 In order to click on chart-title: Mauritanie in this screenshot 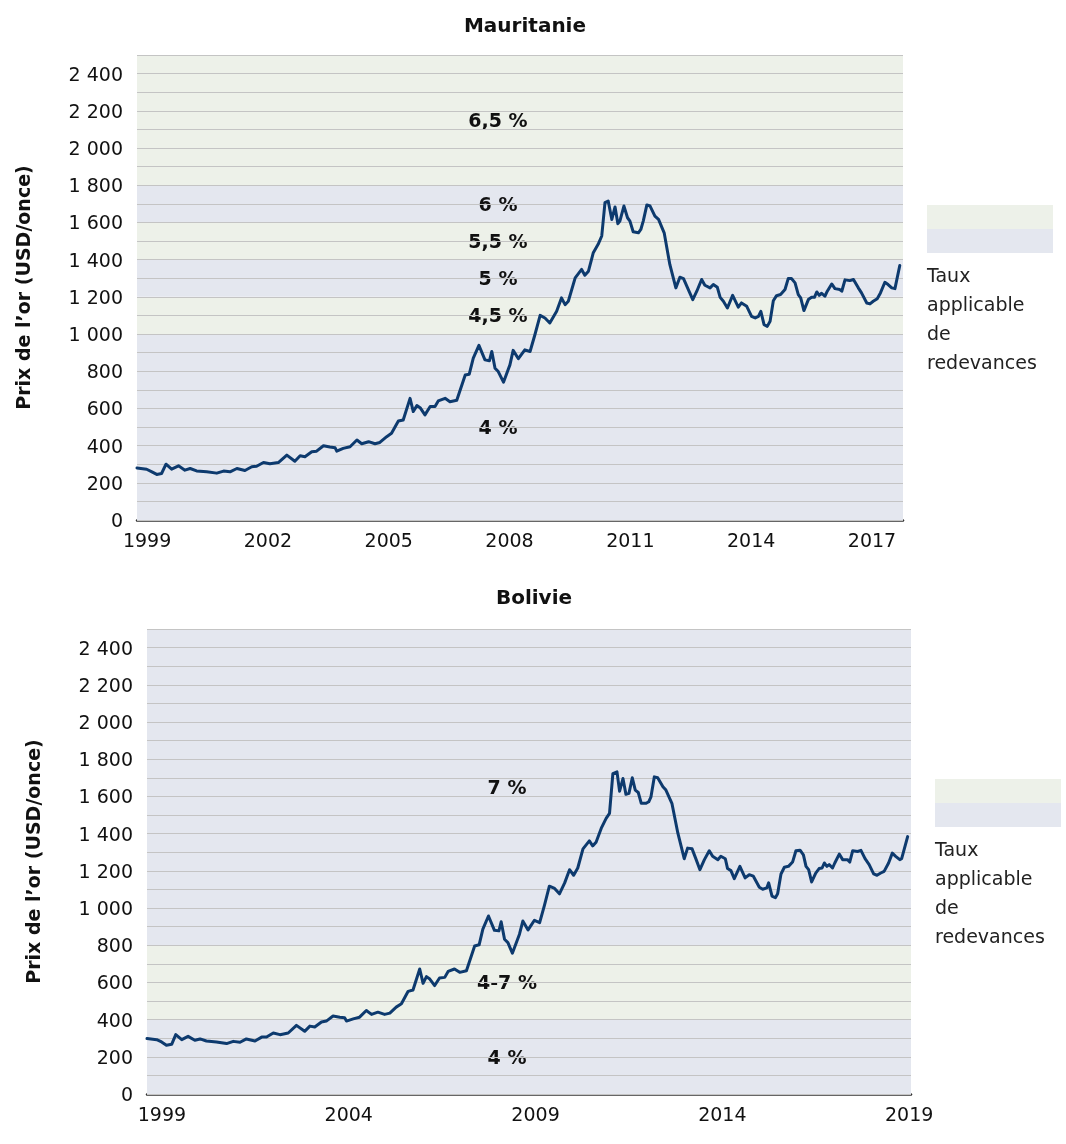, I will do `click(525, 25)`.